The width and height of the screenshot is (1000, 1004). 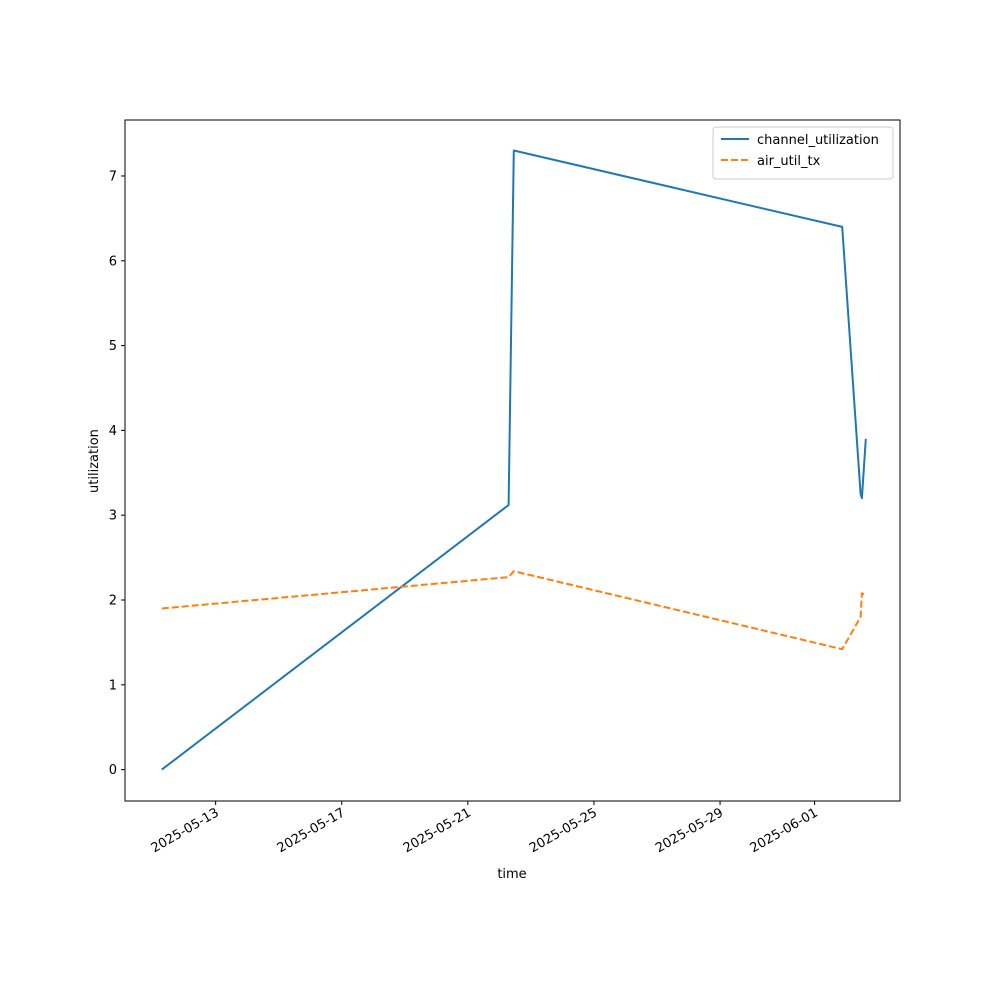 What do you see at coordinates (818, 140) in the screenshot?
I see `legend-label: channel_utilization` at bounding box center [818, 140].